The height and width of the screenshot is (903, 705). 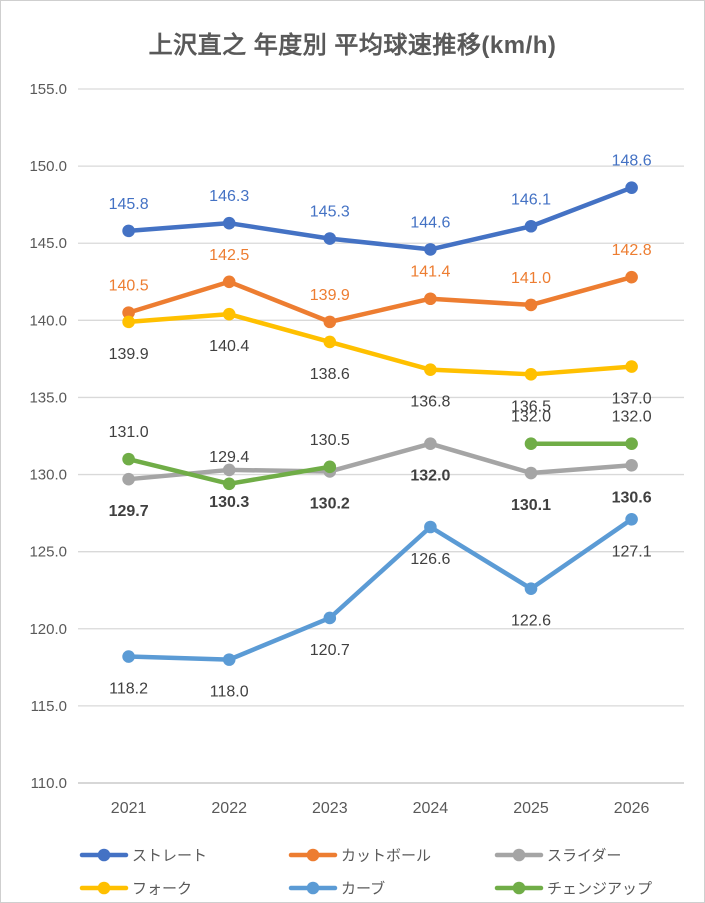 What do you see at coordinates (48, 397) in the screenshot?
I see `y-tick-label: 135.0` at bounding box center [48, 397].